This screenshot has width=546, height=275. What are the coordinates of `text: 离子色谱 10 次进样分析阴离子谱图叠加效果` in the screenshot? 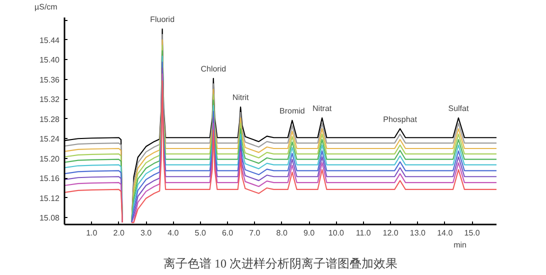 It's located at (281, 263).